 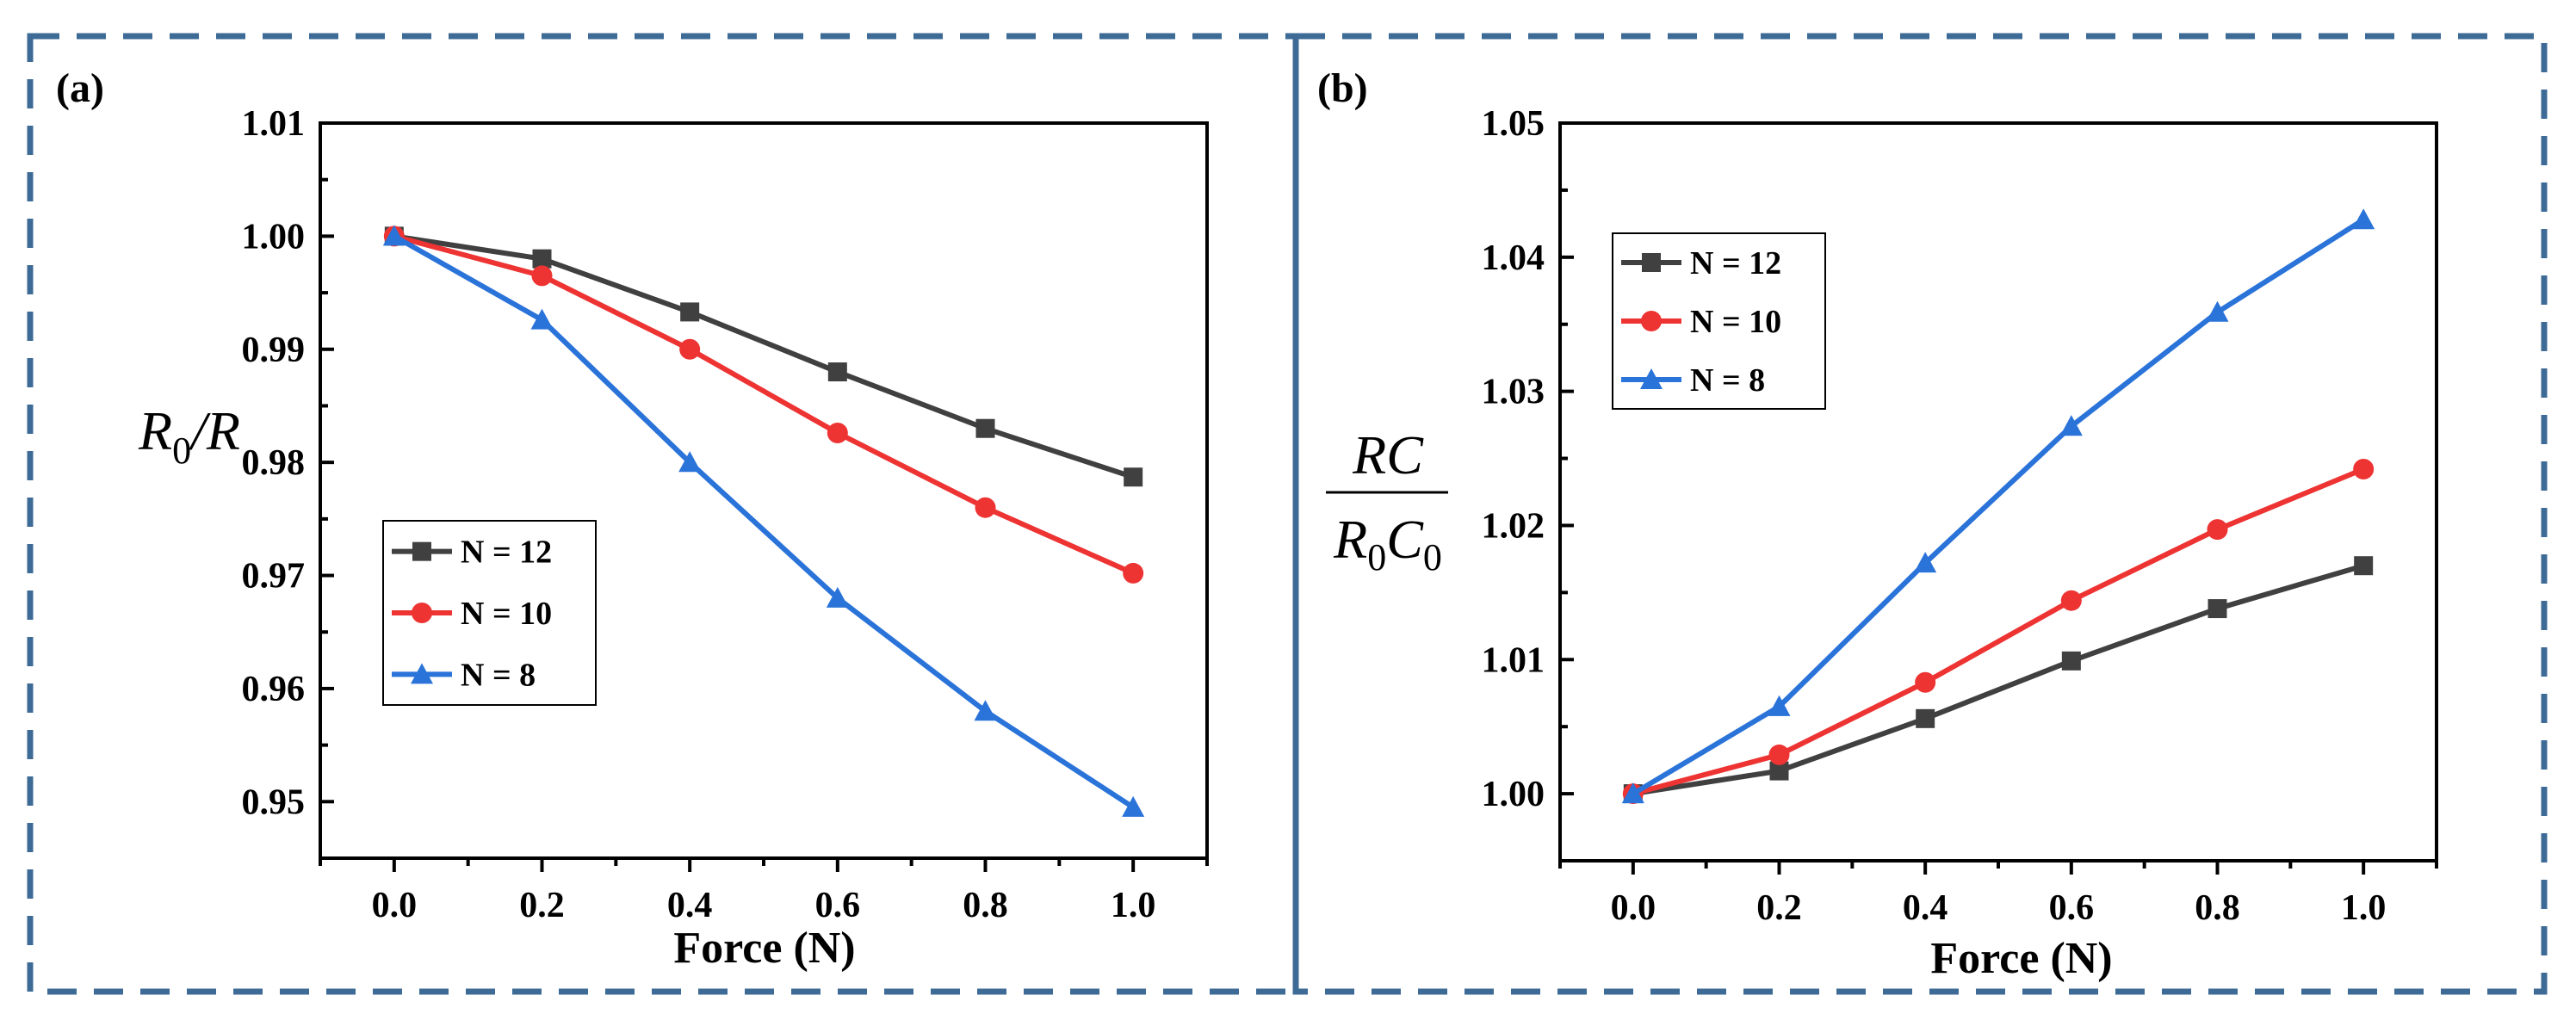 I want to click on chart-b-xtick-label: 0.0, so click(x=1634, y=908).